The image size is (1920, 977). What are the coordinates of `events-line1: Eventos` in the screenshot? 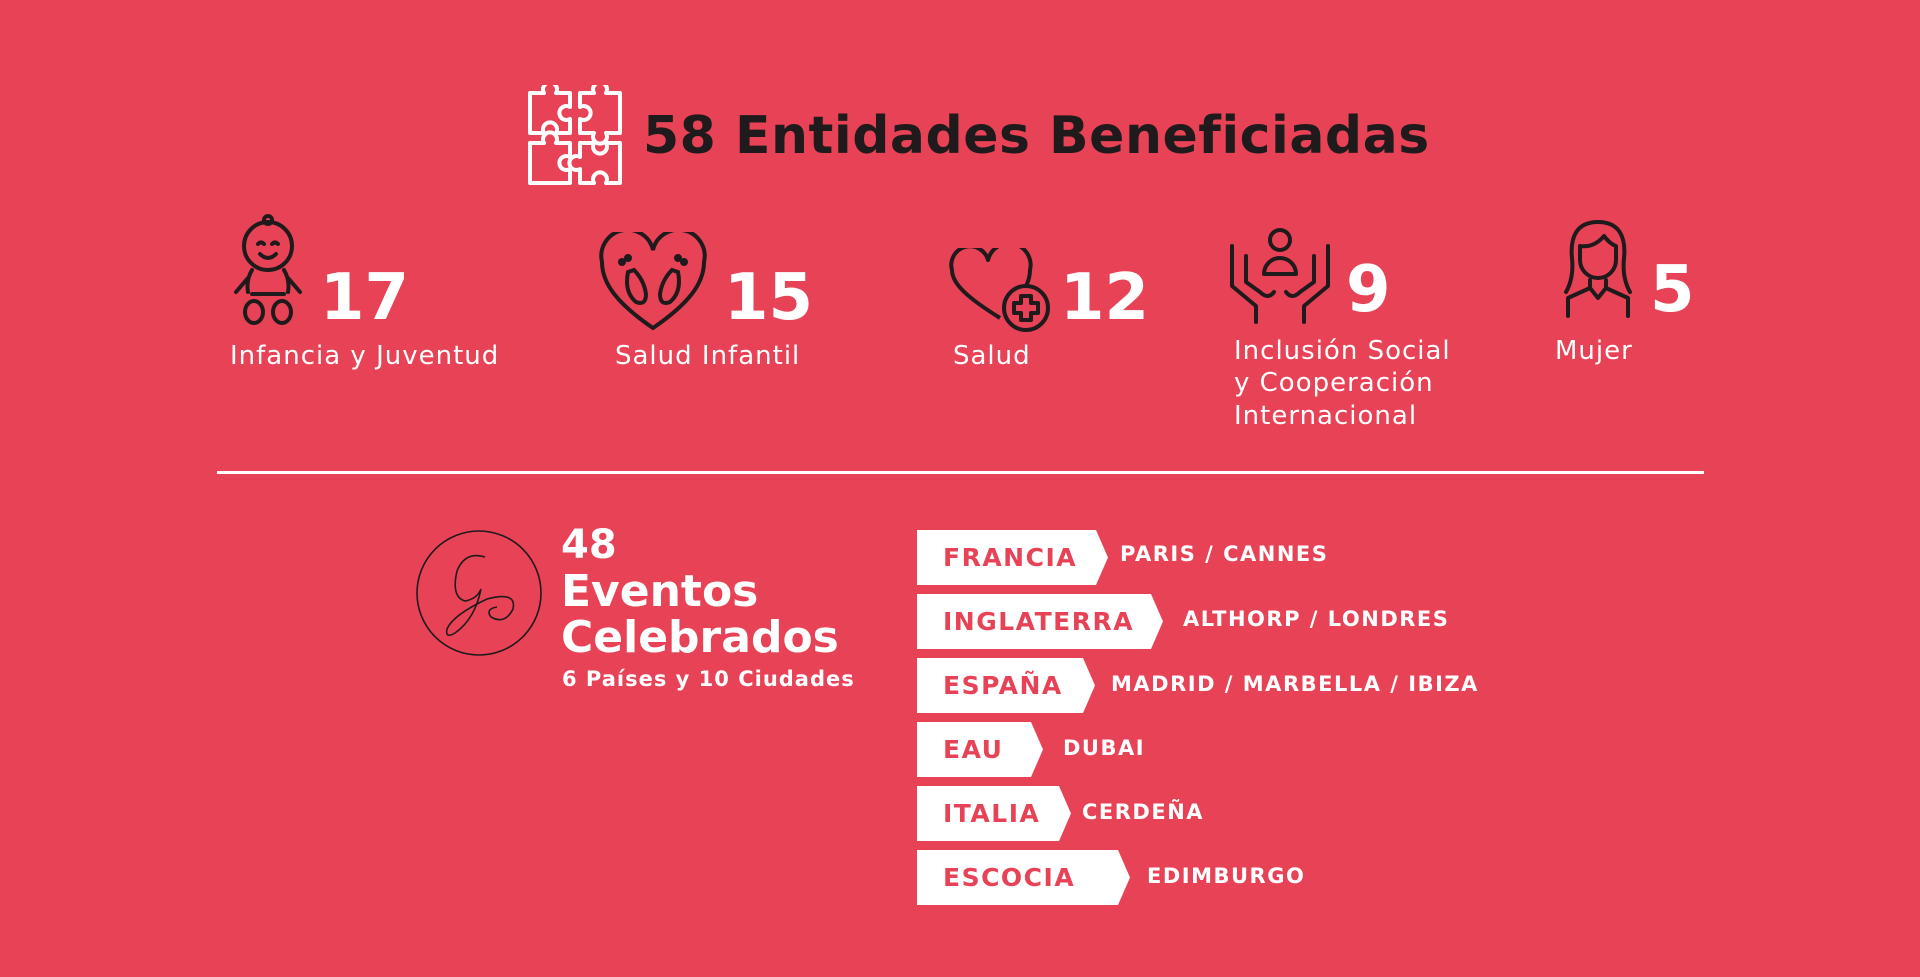 It's located at (660, 591).